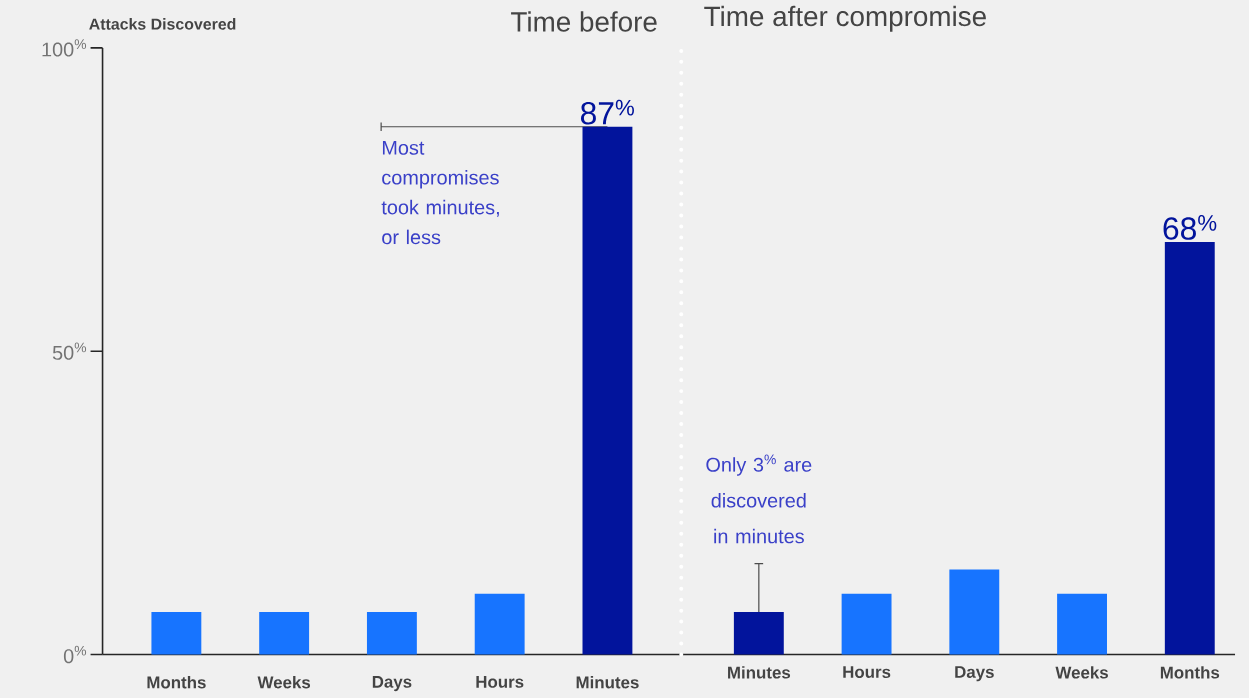  What do you see at coordinates (1190, 227) in the screenshot?
I see `data-label: 68$^{%}$` at bounding box center [1190, 227].